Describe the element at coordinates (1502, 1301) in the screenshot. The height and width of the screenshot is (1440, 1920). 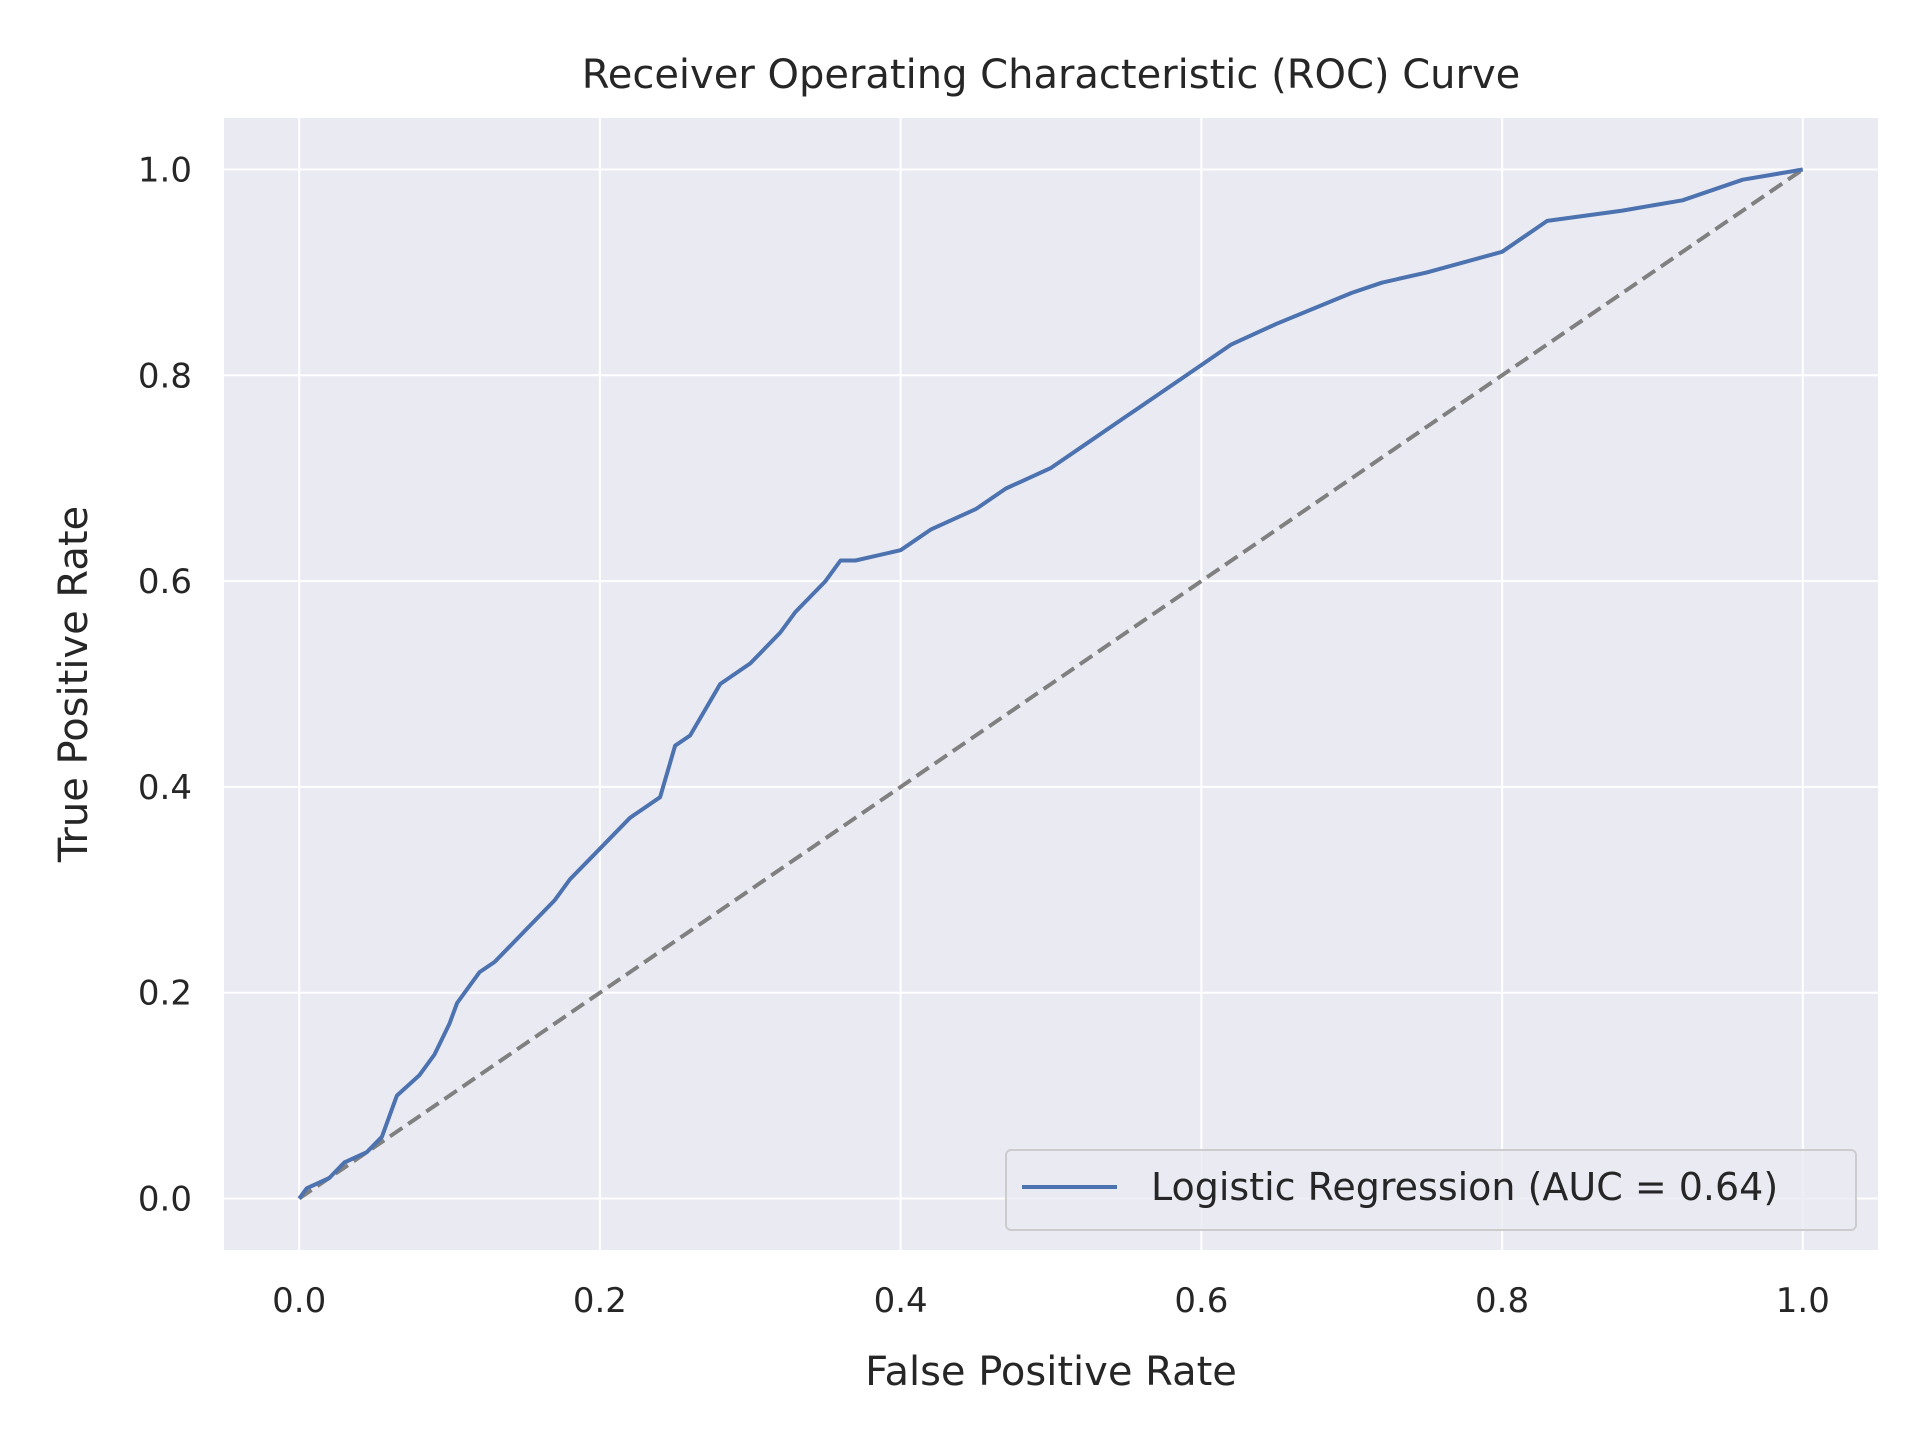
I see `x-tick-label: 0.8` at that location.